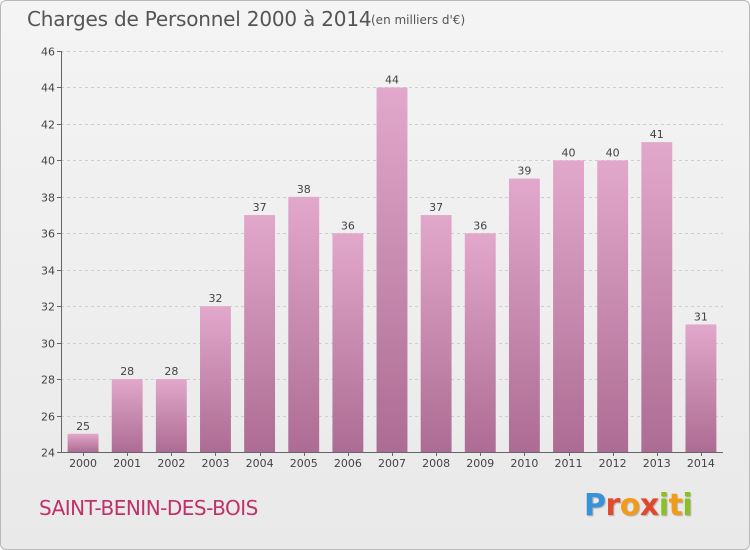 This screenshot has height=550, width=750. I want to click on data-label: 38, so click(304, 189).